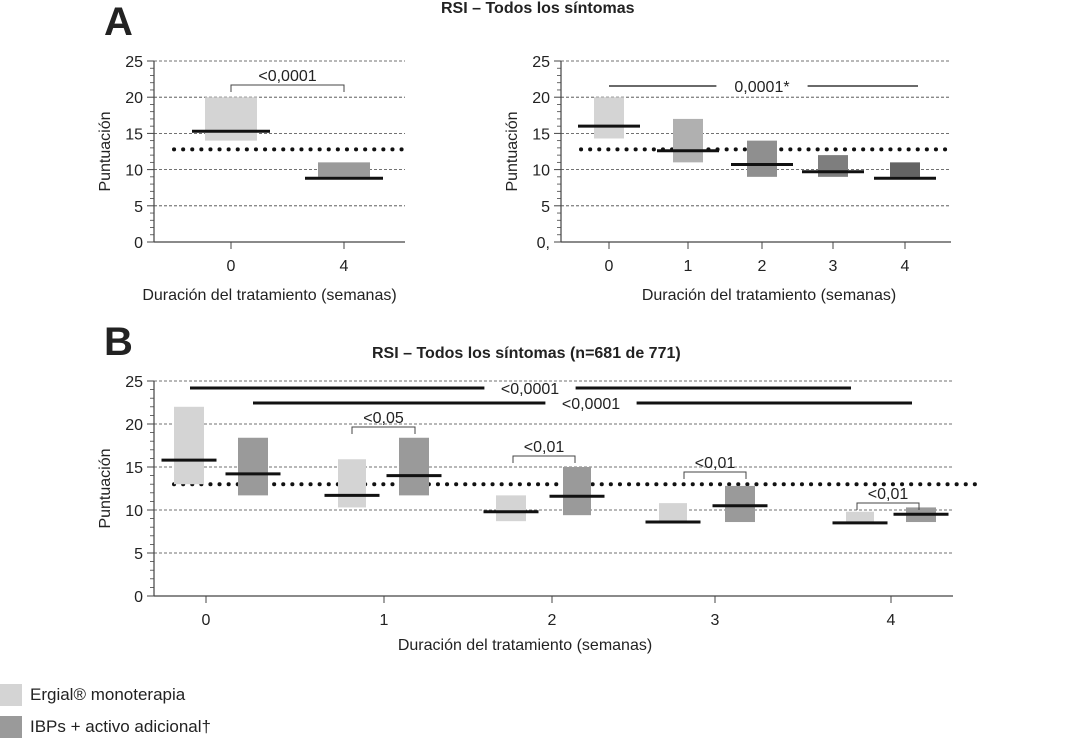 This screenshot has width=1070, height=740. I want to click on chart-a-xtick-label: 4, so click(344, 266).